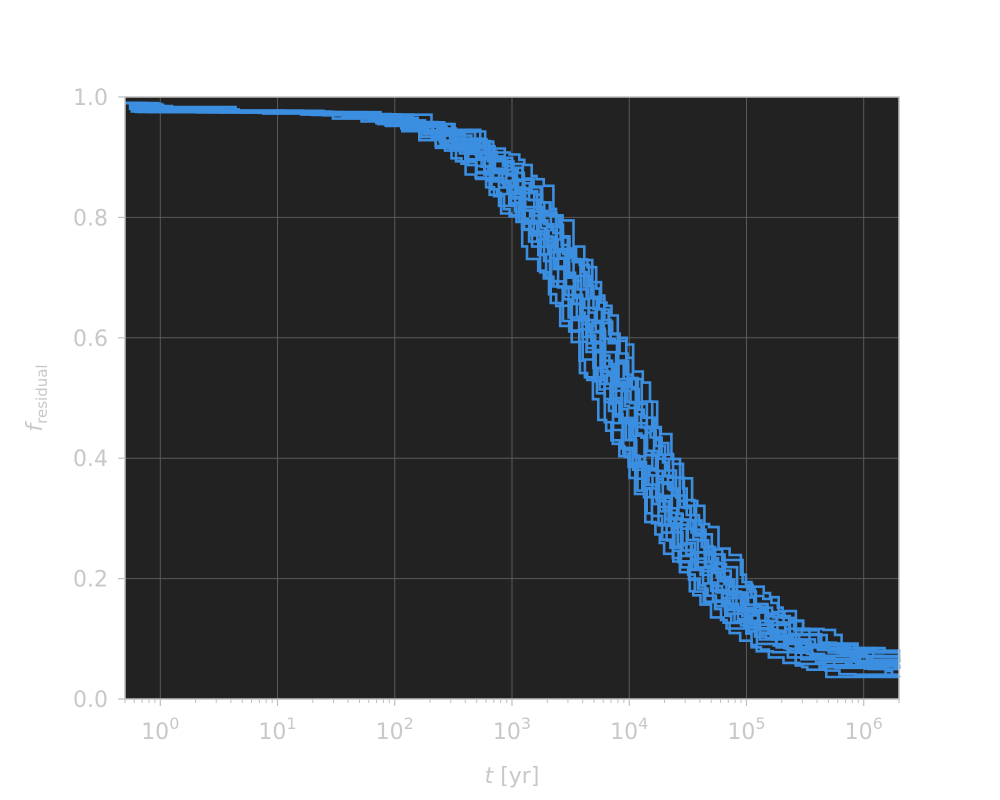  Describe the element at coordinates (90, 700) in the screenshot. I see `y-tick-label: 0.0` at that location.